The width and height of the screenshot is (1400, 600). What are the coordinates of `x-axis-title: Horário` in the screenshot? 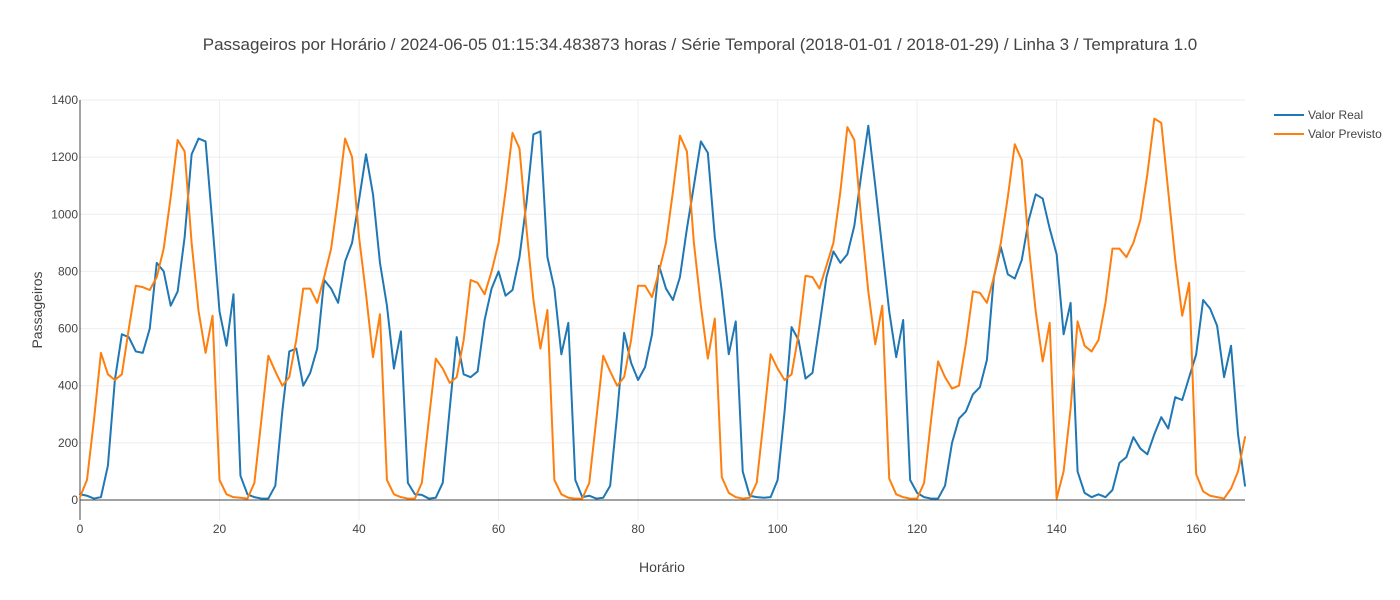 It's located at (662, 567).